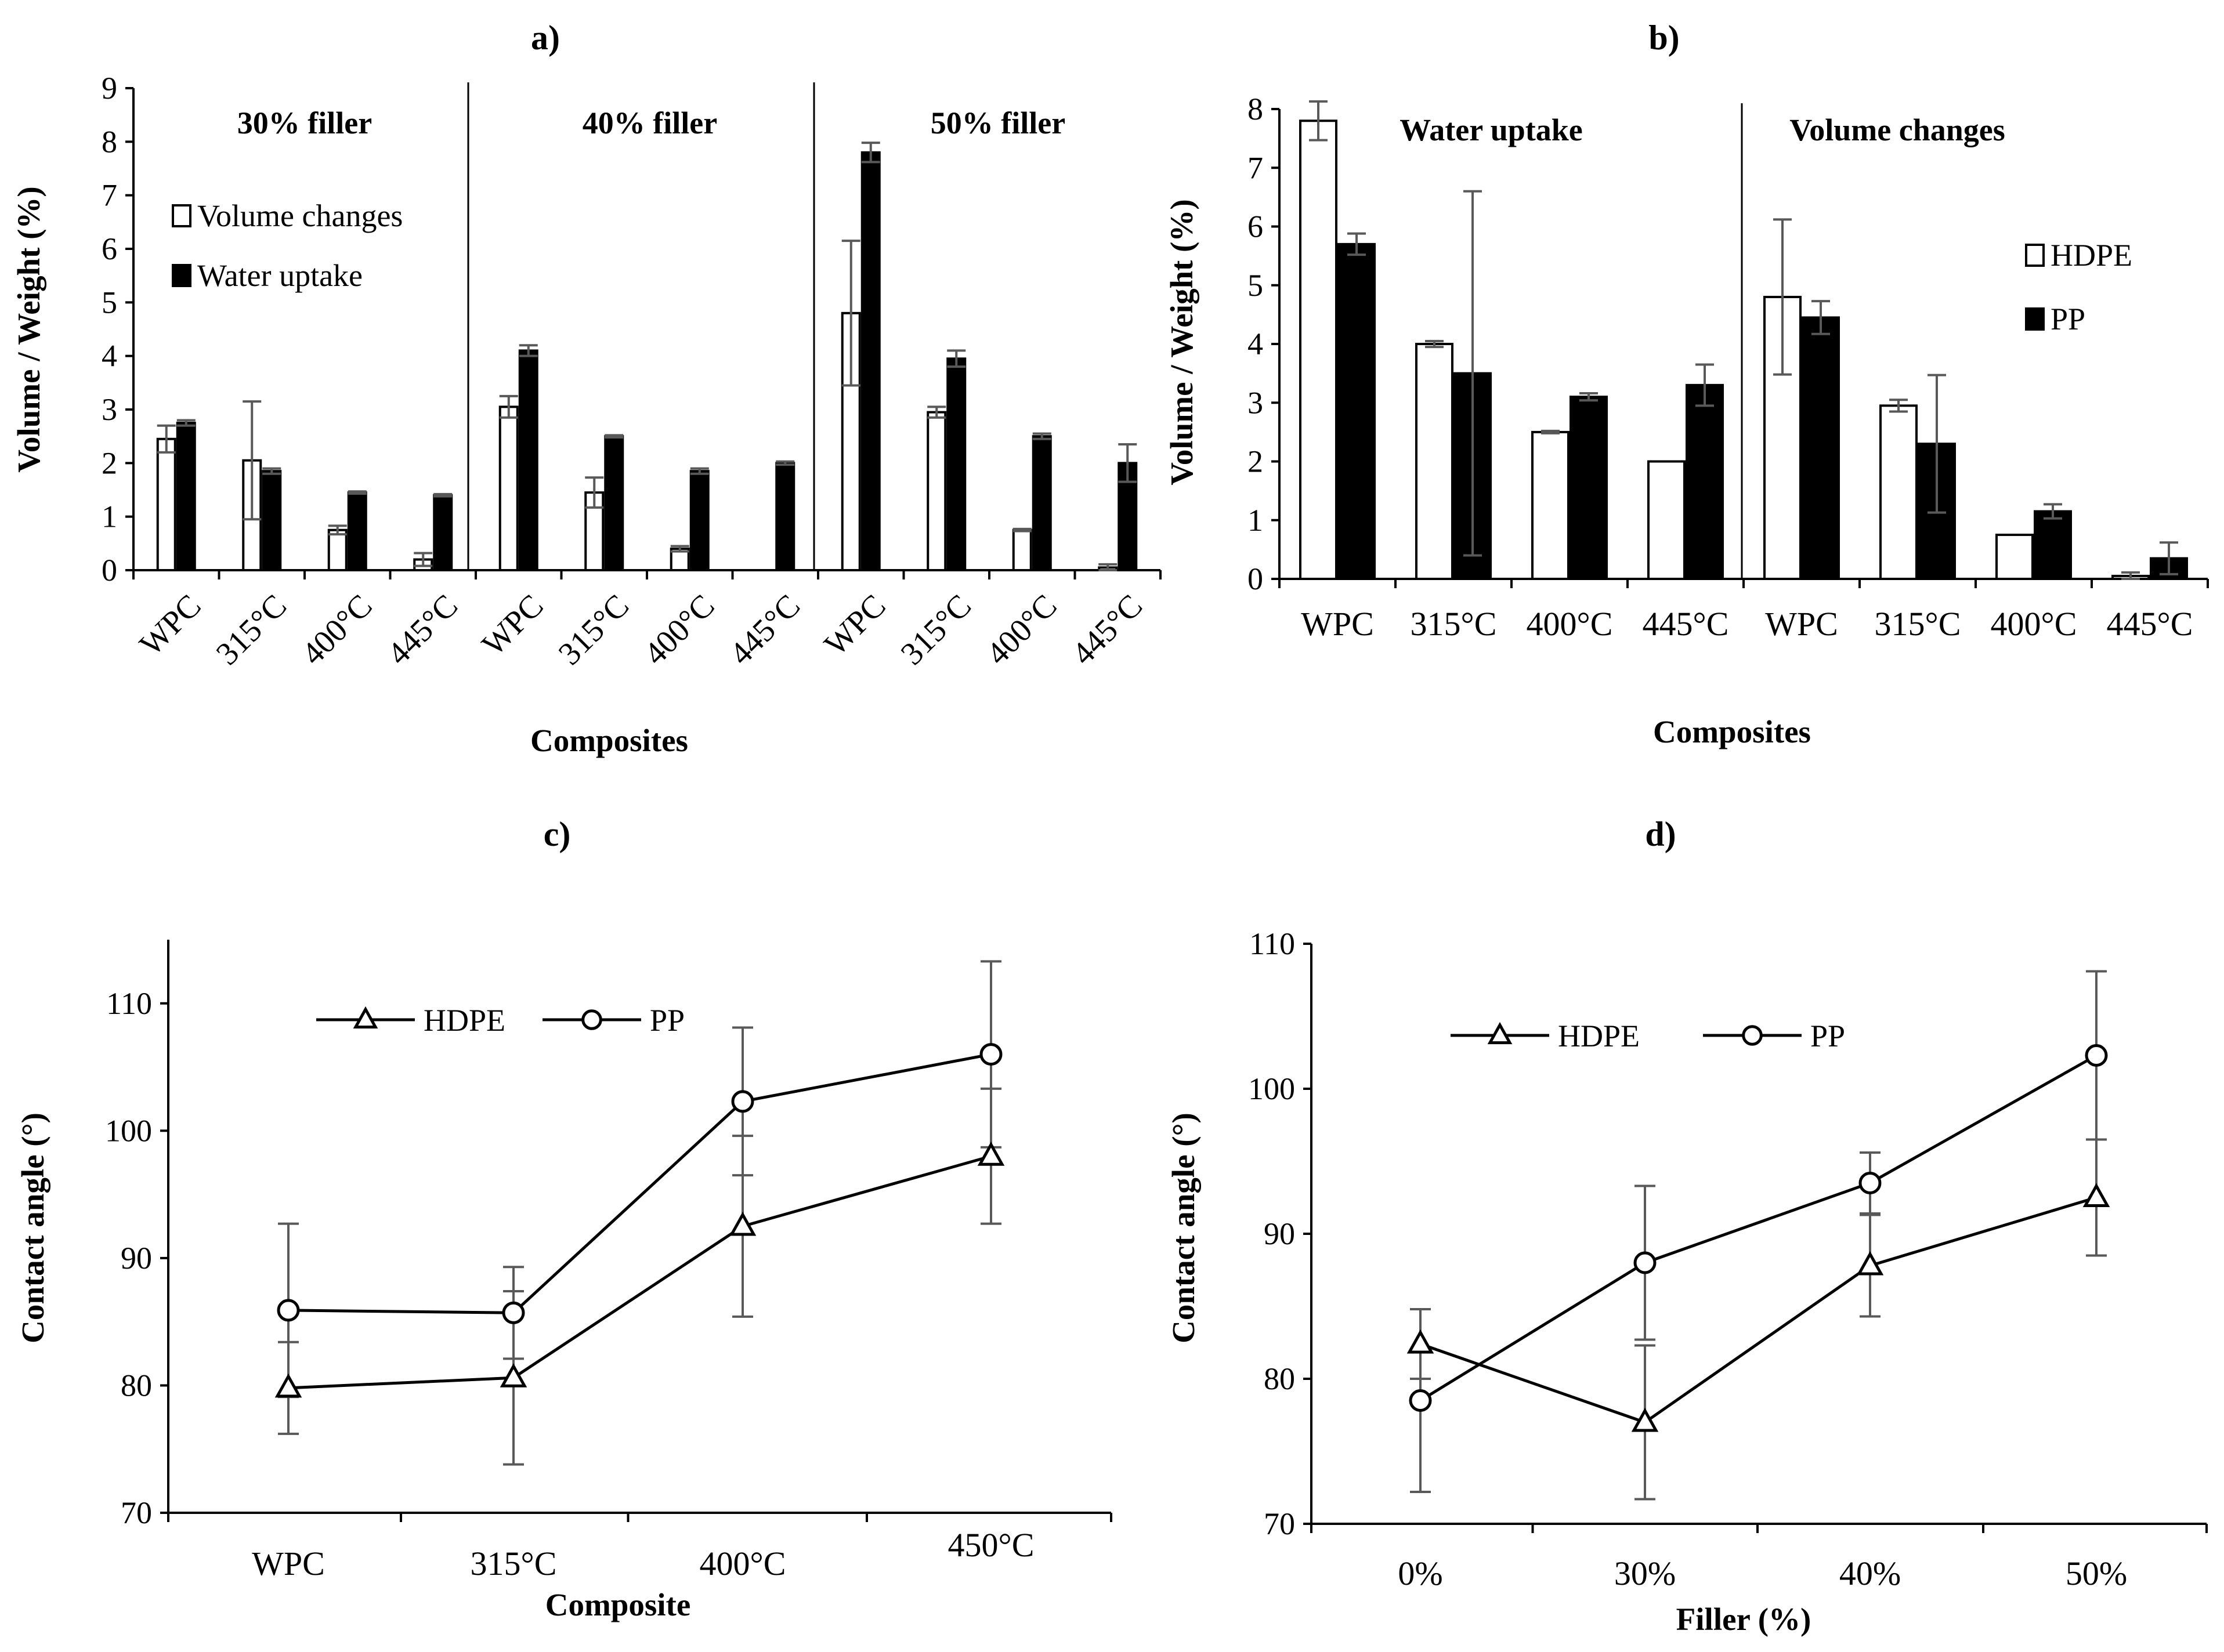 The width and height of the screenshot is (2224, 1652). I want to click on panel-label: c), so click(557, 834).